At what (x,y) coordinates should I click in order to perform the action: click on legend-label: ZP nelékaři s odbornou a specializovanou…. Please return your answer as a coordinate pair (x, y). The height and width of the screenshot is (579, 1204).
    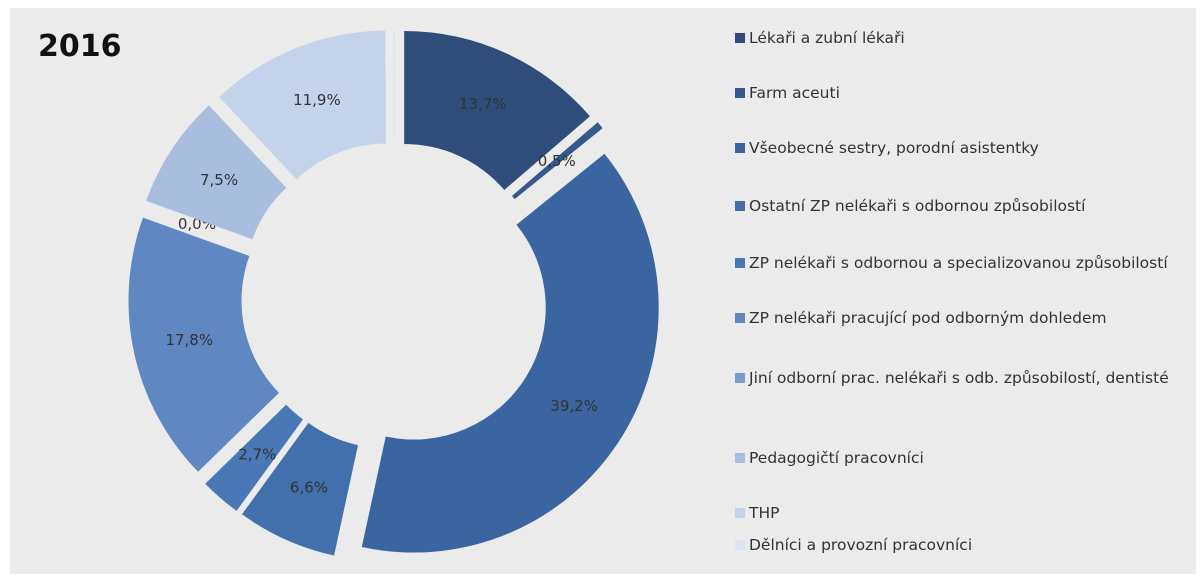
    Looking at the image, I should click on (958, 263).